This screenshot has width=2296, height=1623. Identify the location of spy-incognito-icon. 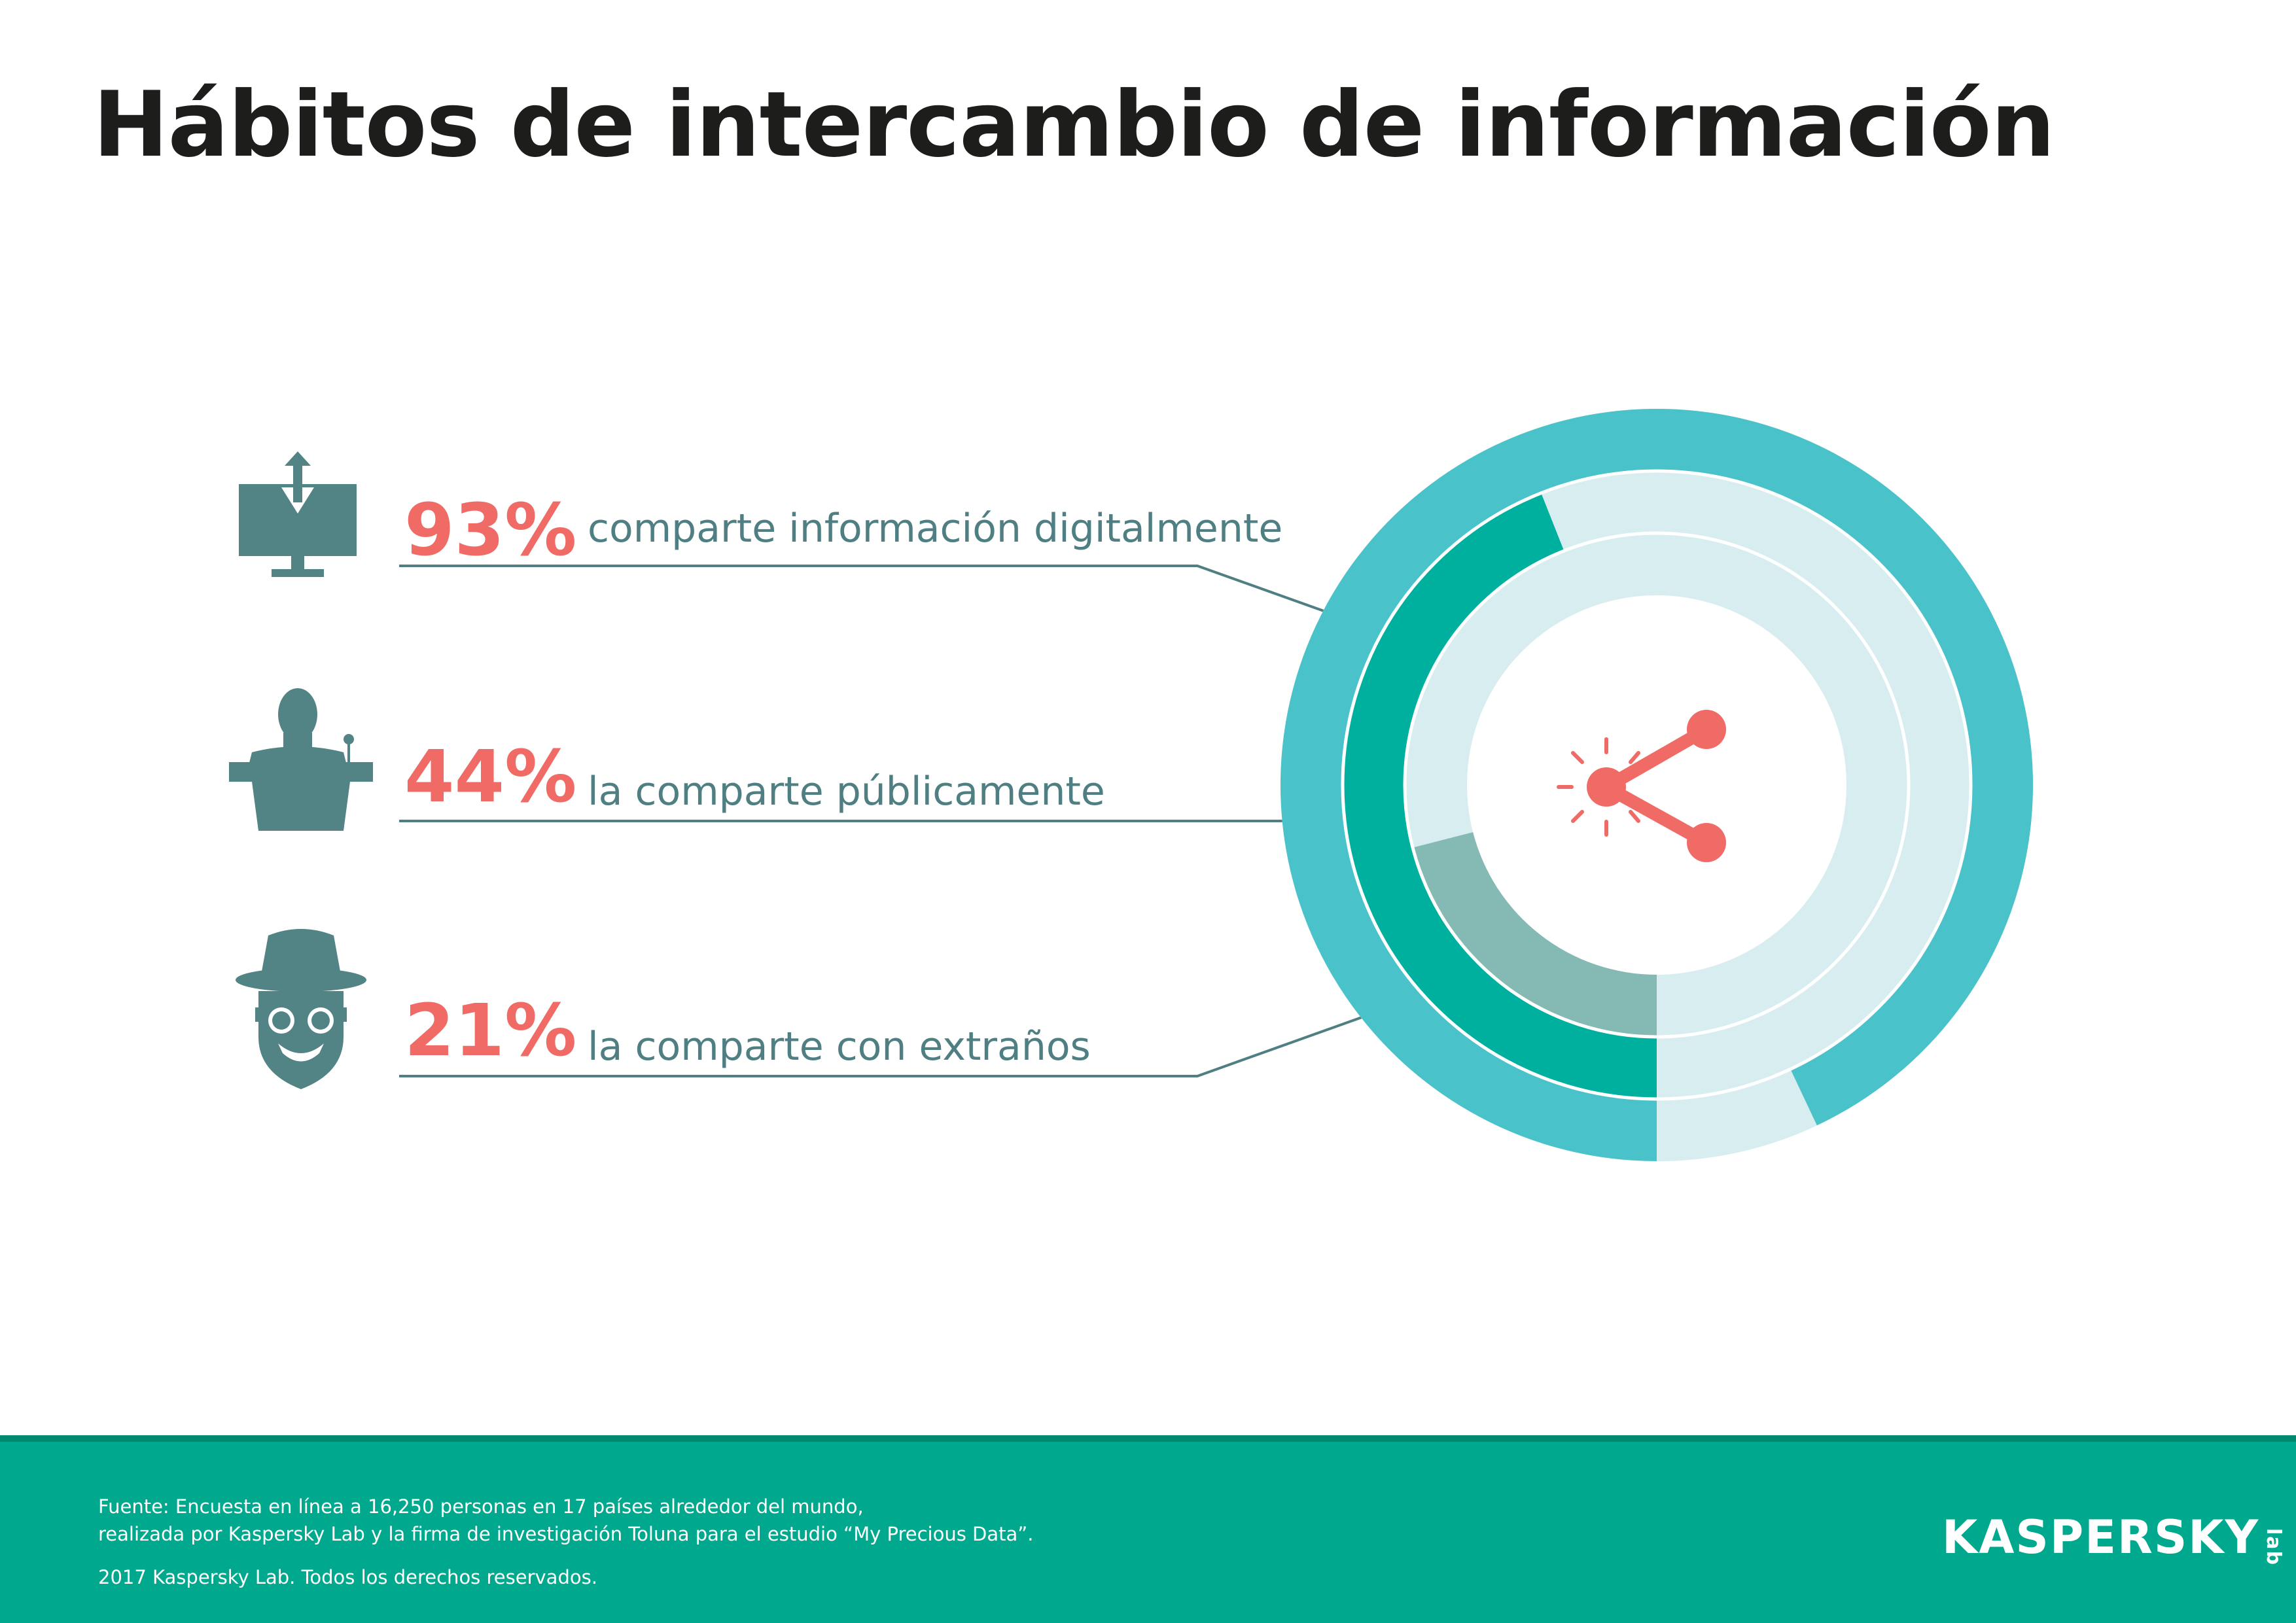
(301, 1009).